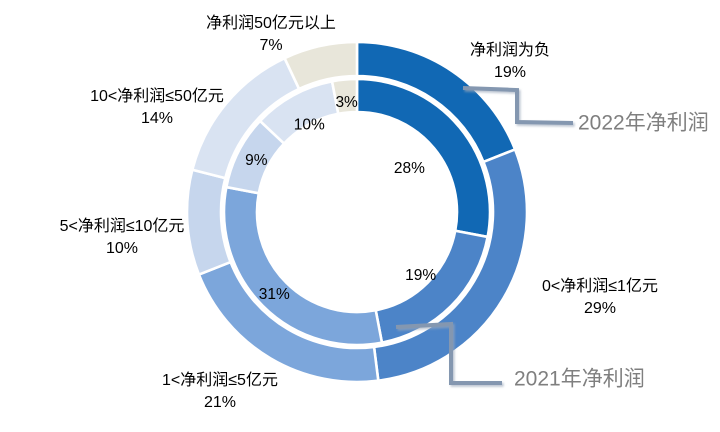  Describe the element at coordinates (220, 380) in the screenshot. I see `category-label-line: 1<净利润≤5亿元` at that location.